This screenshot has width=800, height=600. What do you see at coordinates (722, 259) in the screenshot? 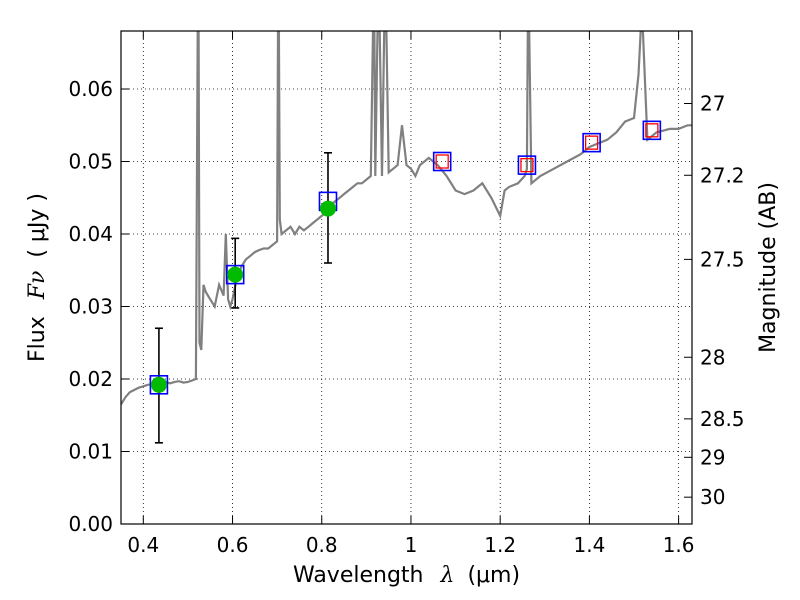
I see `y2-tick-label: 27.5` at bounding box center [722, 259].